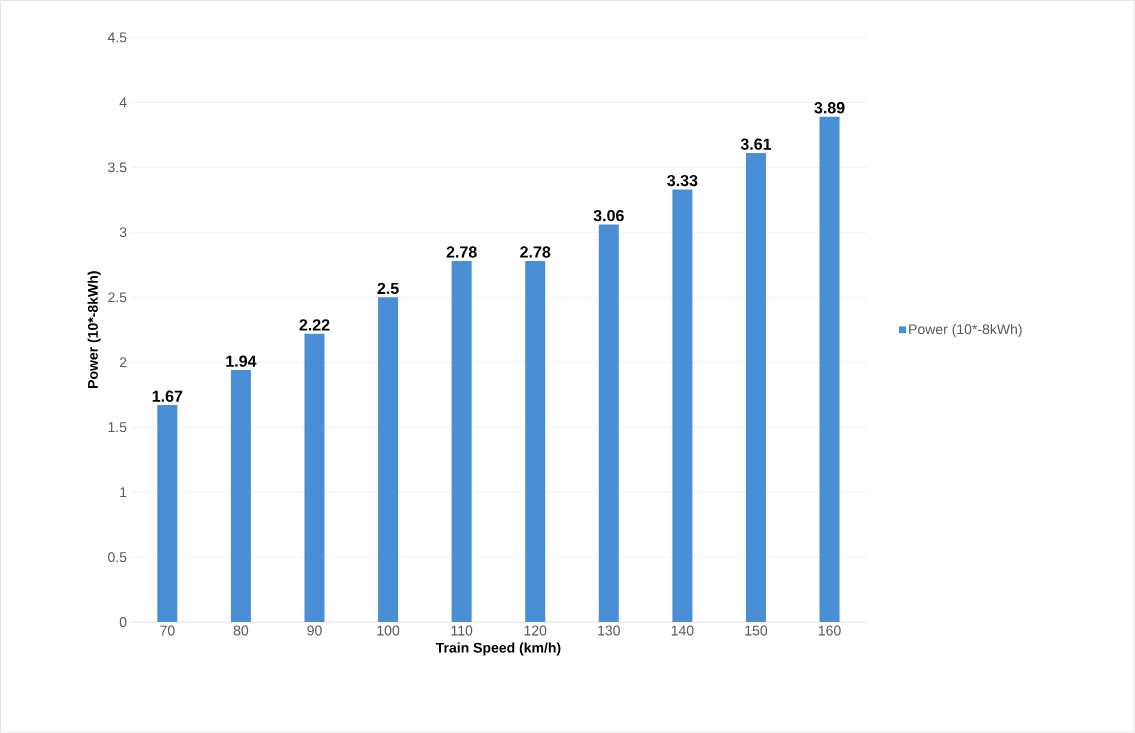 This screenshot has height=733, width=1135. What do you see at coordinates (314, 325) in the screenshot?
I see `data-label: 2.22` at bounding box center [314, 325].